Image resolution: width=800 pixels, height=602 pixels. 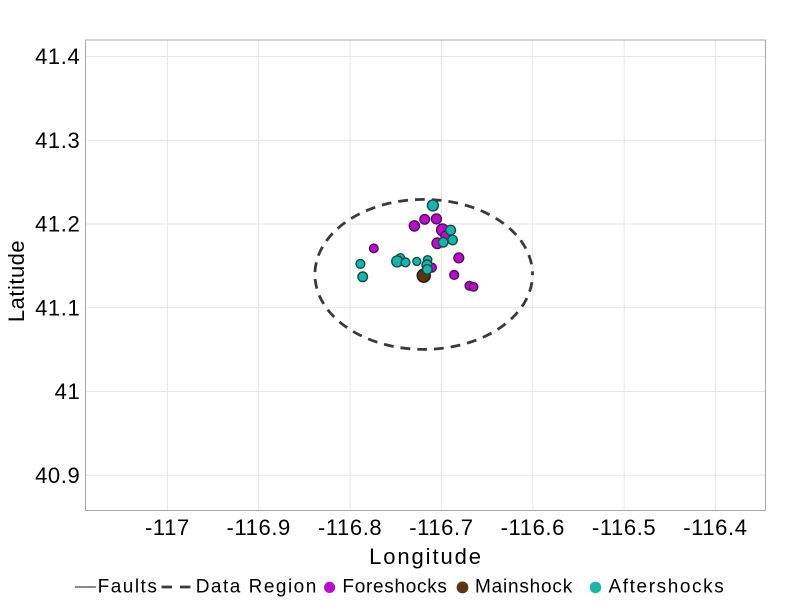 I want to click on svg-text: Mainshock, so click(x=524, y=587).